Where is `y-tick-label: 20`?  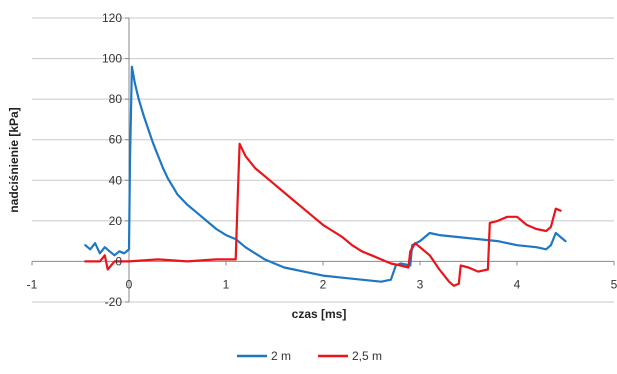
y-tick-label: 20 is located at coordinates (116, 221).